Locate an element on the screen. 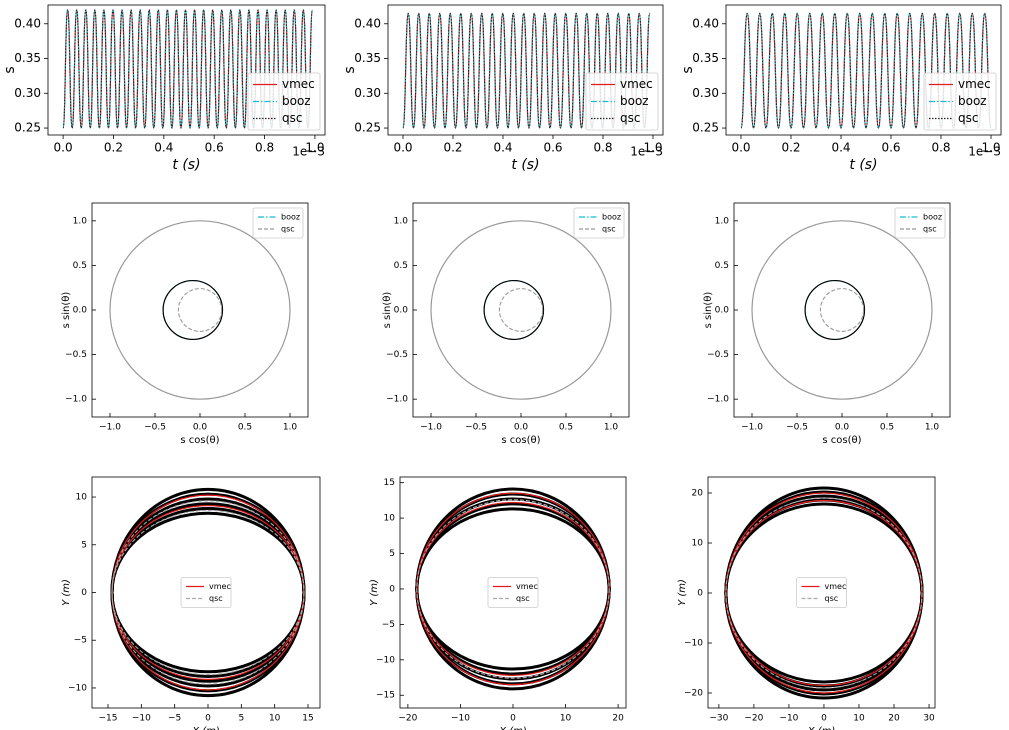 The image size is (1009, 730). y-tick-label: 5 is located at coordinates (392, 554).